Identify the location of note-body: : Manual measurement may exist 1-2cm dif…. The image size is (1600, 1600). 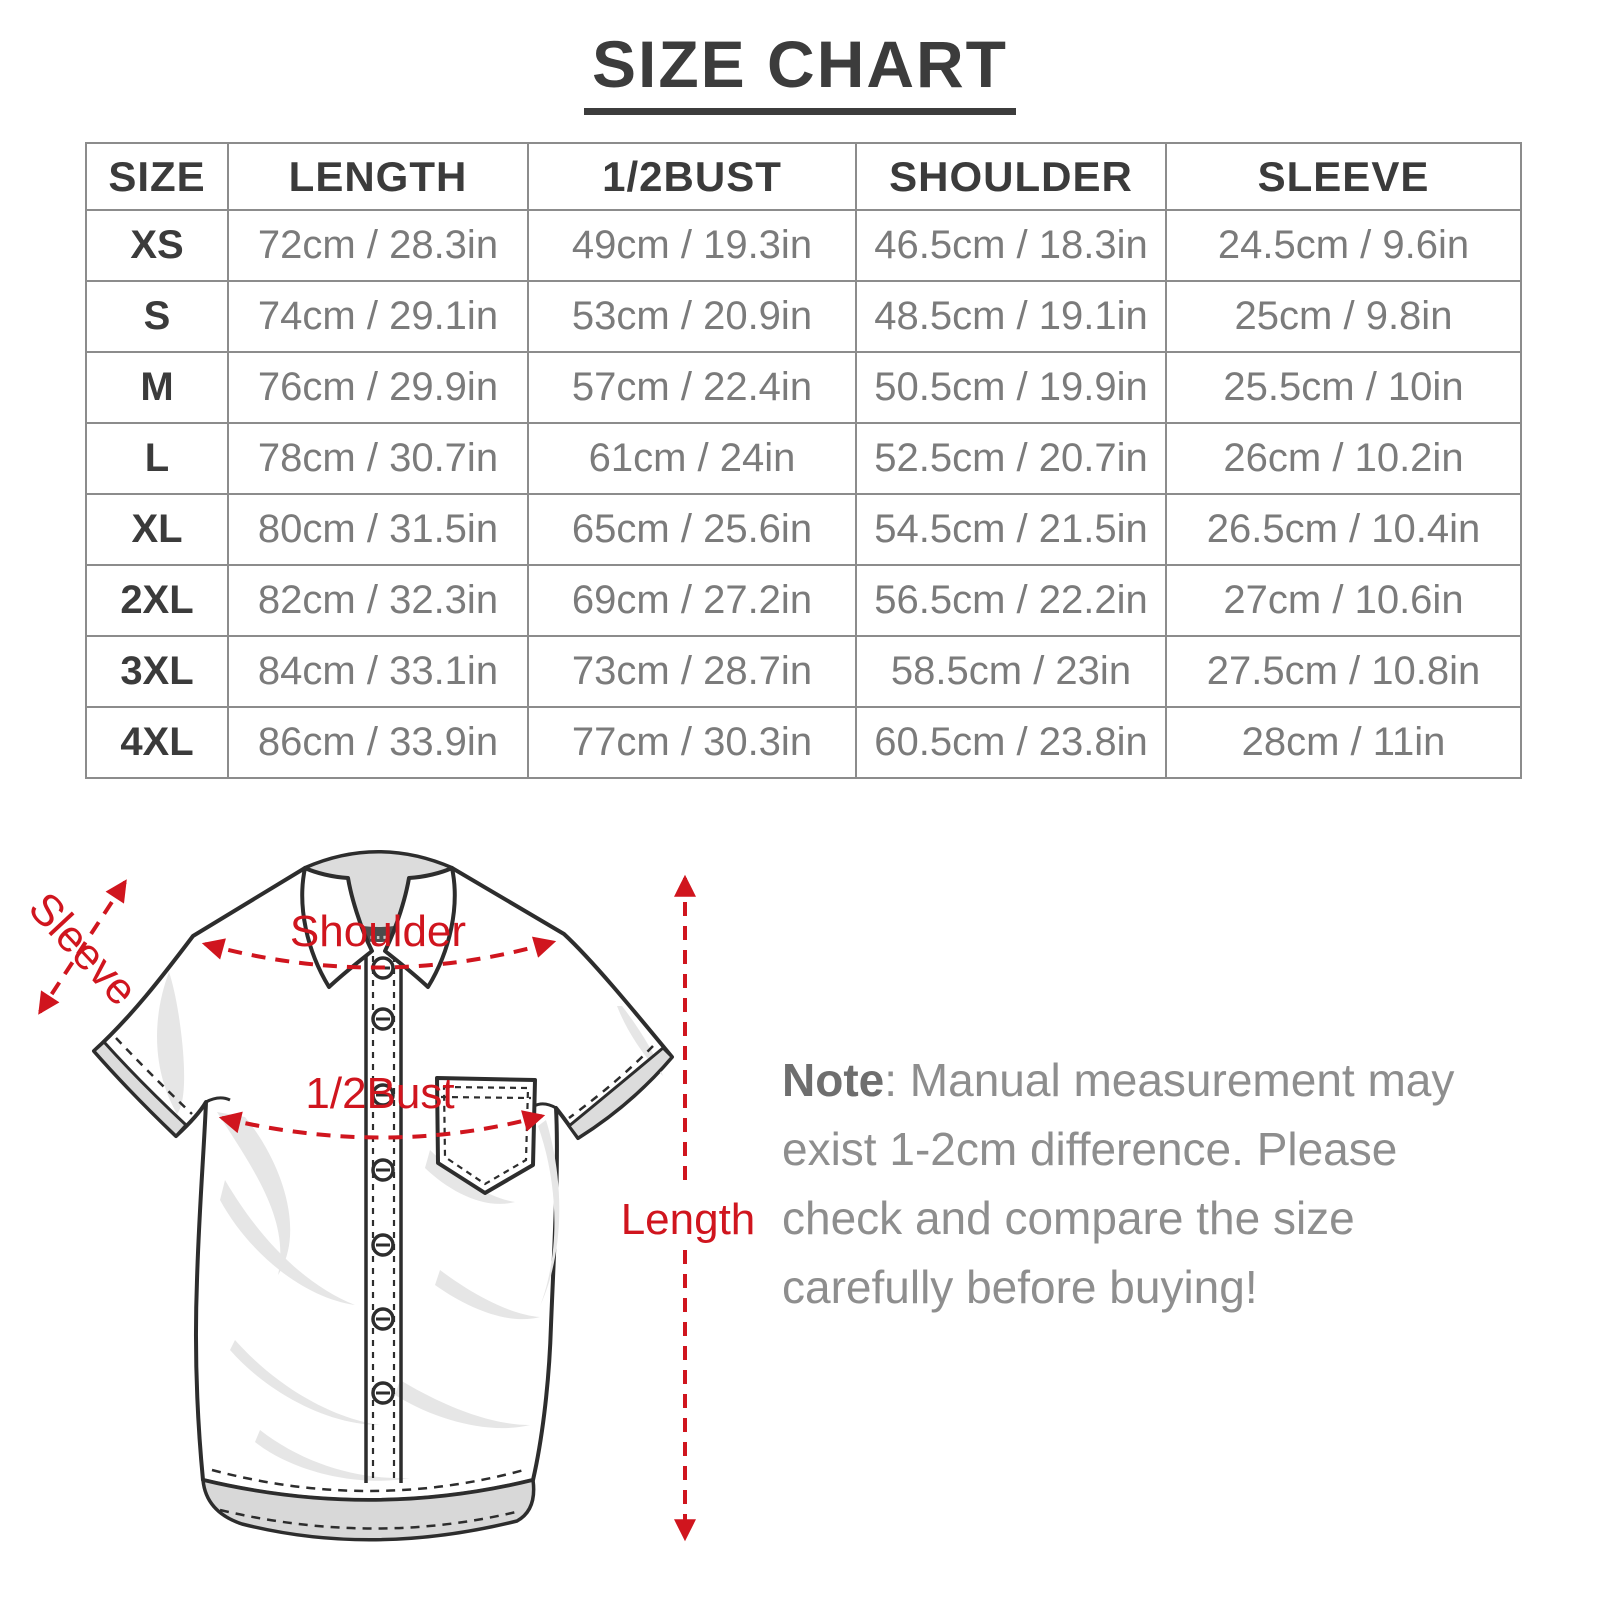
(1118, 1183).